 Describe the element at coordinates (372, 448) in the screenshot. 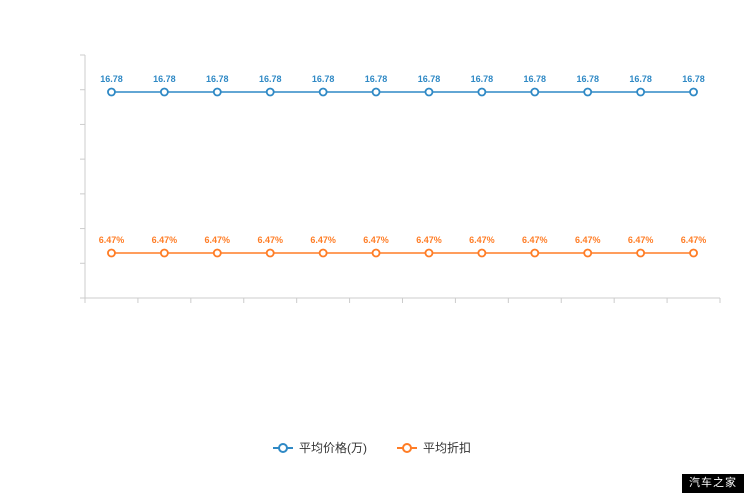

I see `chart-legend: 平均价格(万) 平均折扣` at that location.